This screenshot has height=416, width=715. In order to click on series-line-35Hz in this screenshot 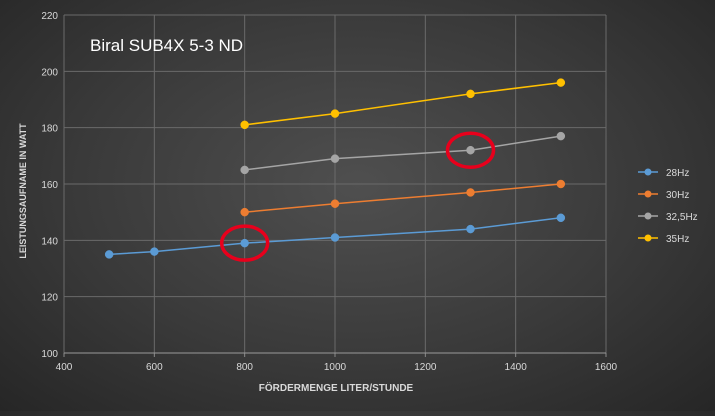, I will do `click(402, 103)`.